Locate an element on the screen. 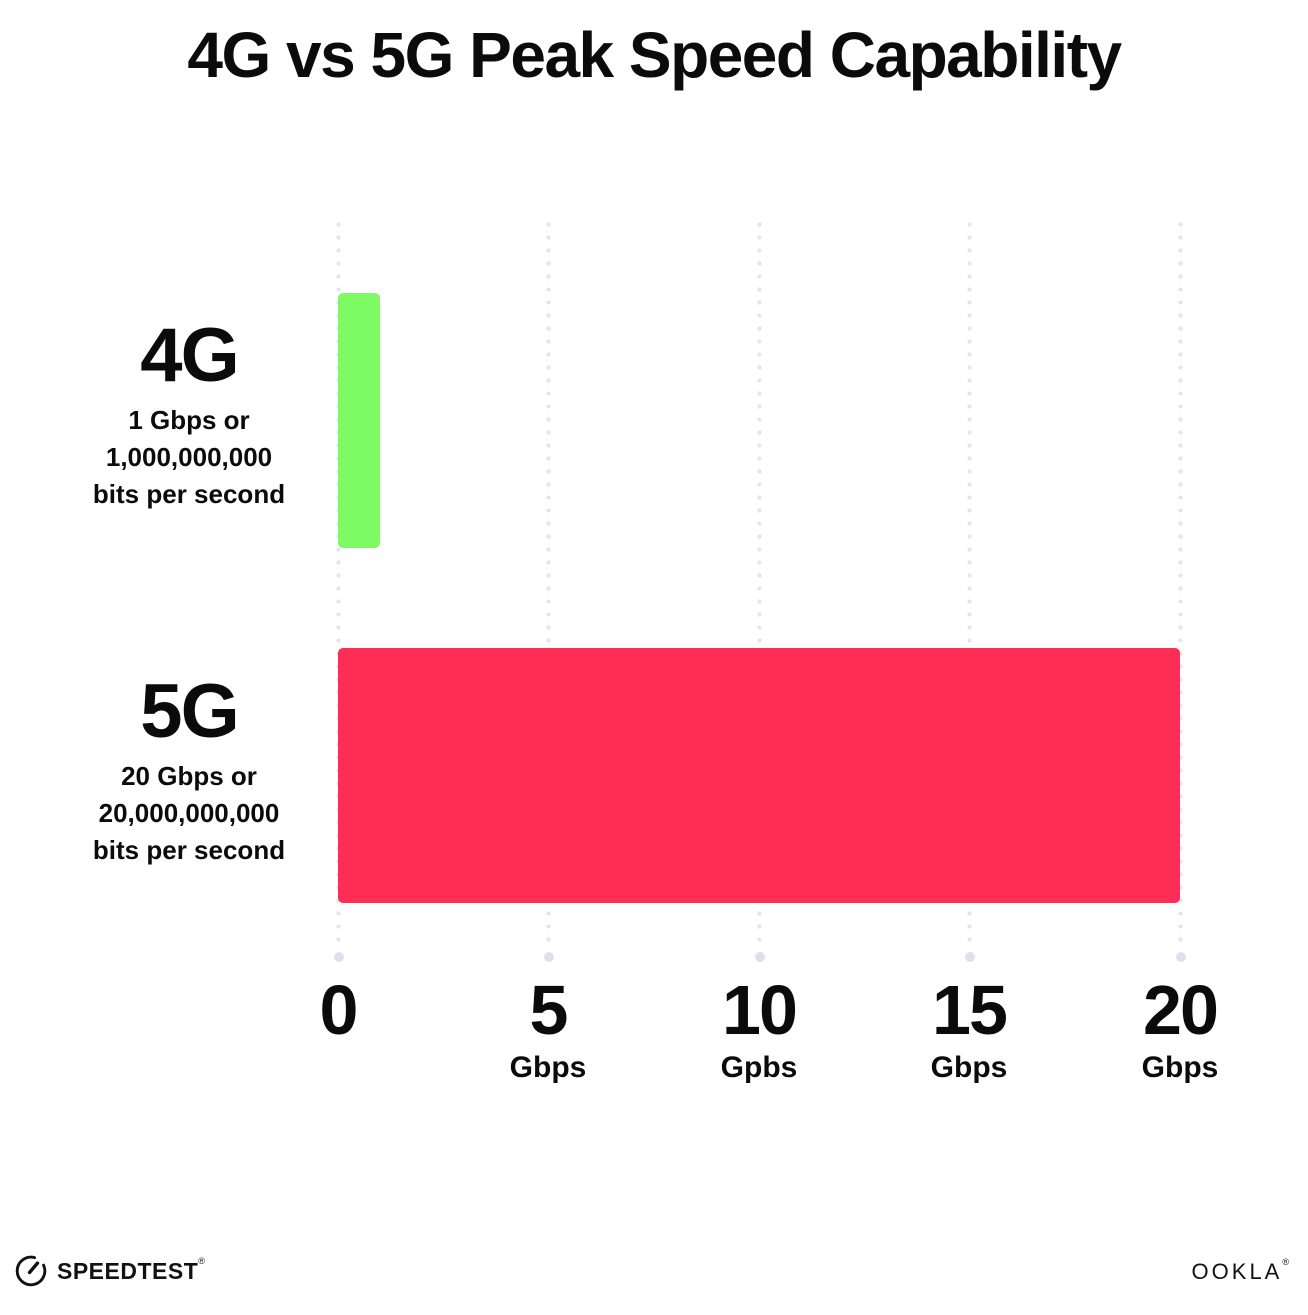 This screenshot has width=1308, height=1315. x-tick-number: 5 is located at coordinates (549, 1010).